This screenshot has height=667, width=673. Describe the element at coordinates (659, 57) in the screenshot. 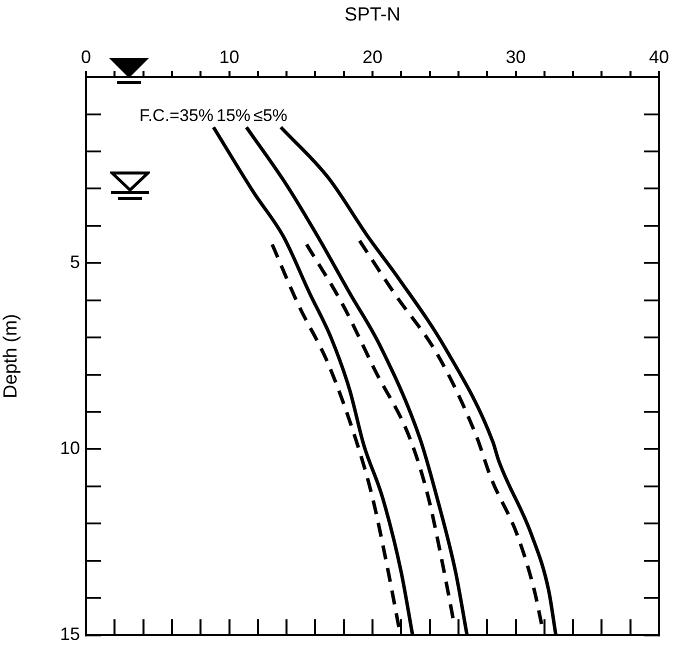

I see `x-tick-label: 40` at that location.